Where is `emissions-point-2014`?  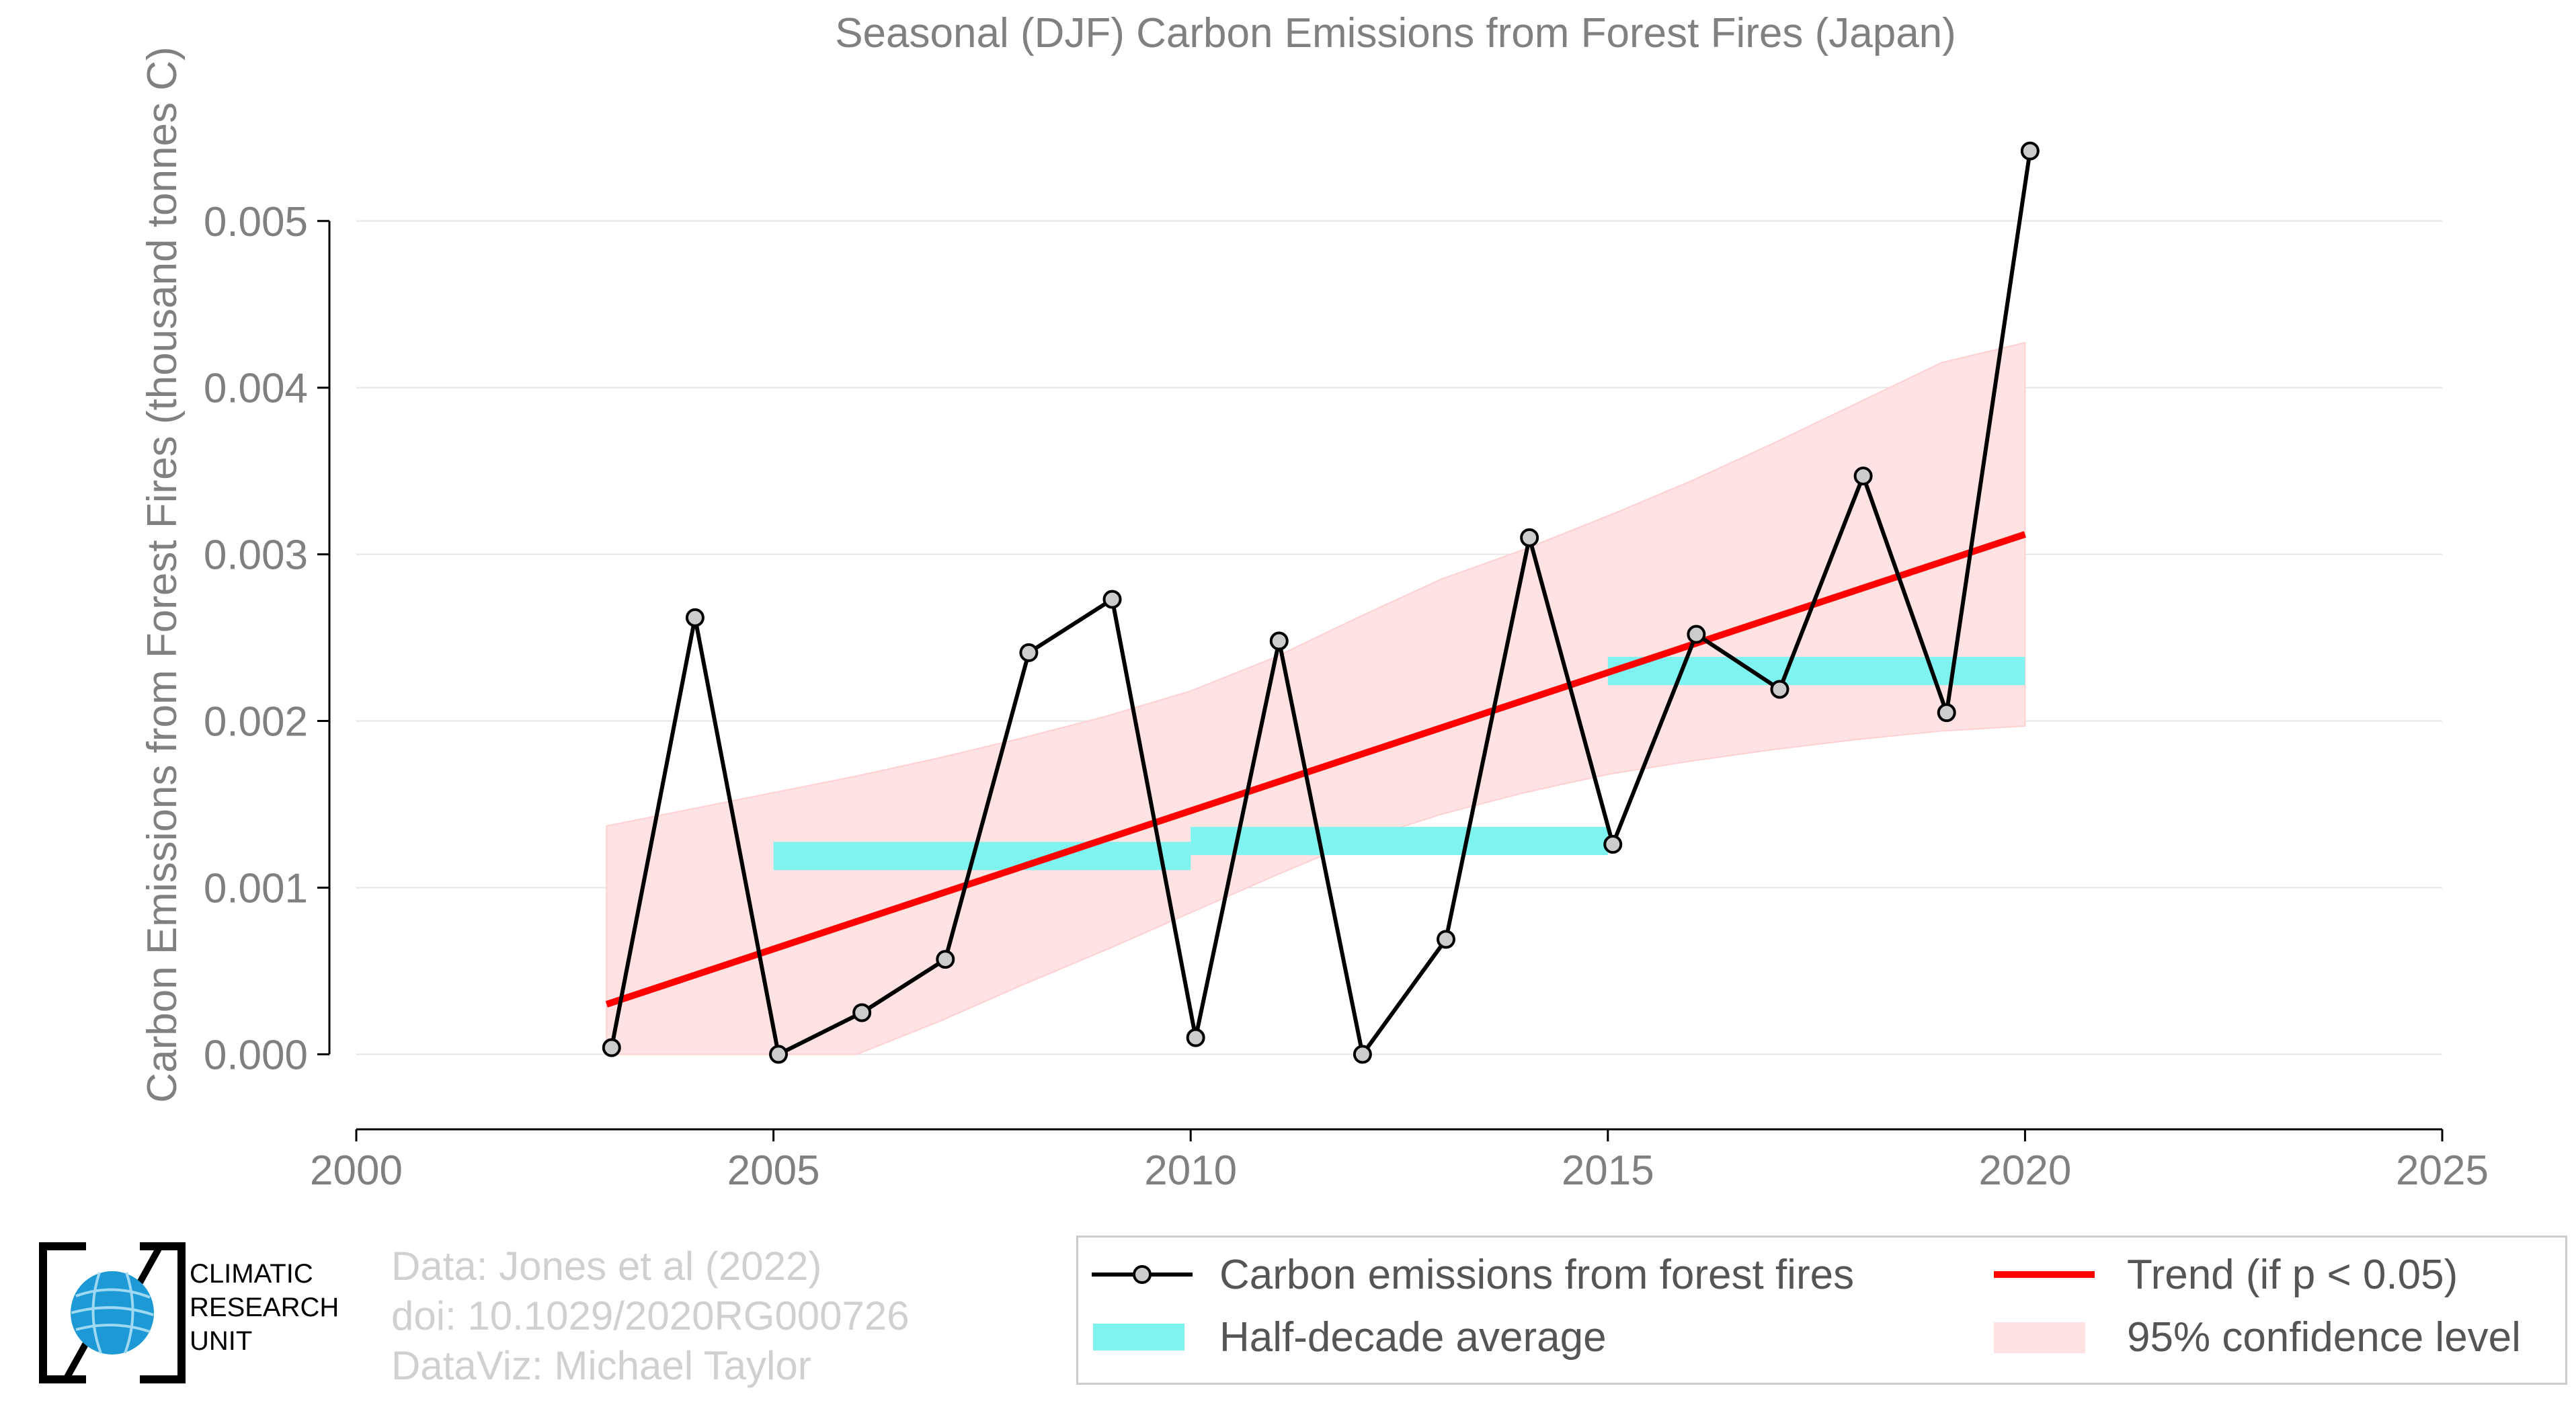 emissions-point-2014 is located at coordinates (1529, 537).